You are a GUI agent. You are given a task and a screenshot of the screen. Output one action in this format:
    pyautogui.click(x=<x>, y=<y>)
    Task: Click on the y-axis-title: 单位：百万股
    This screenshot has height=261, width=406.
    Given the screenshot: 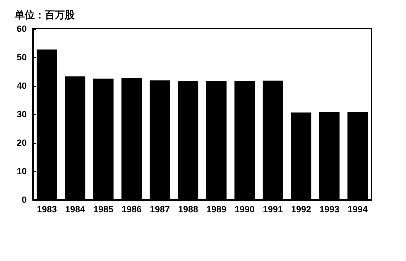 What is the action you would take?
    pyautogui.click(x=45, y=16)
    